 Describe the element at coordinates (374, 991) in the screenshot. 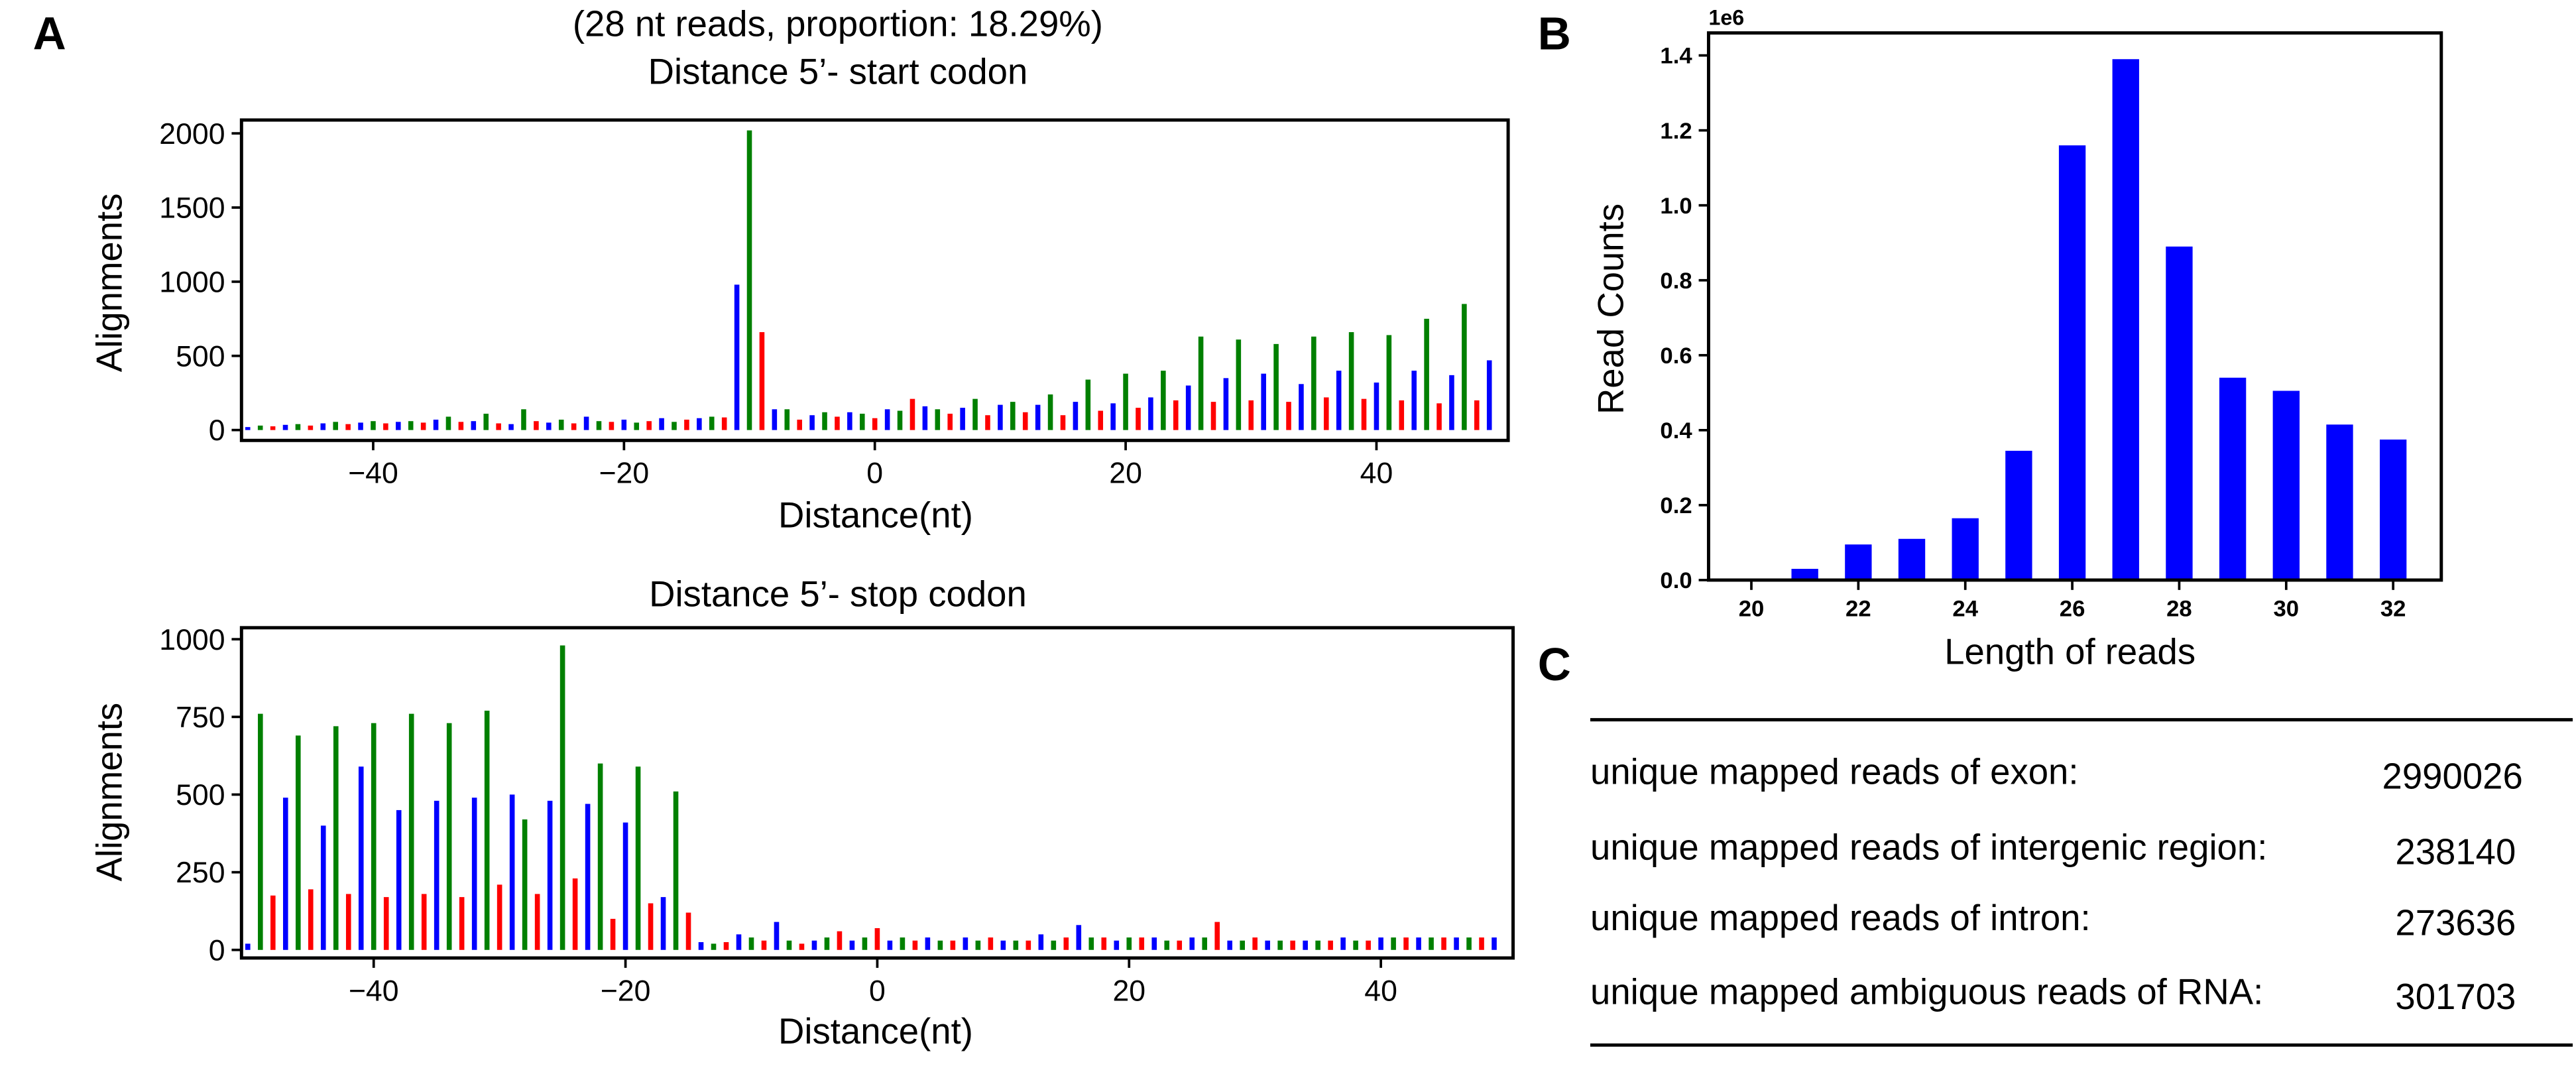

I see `x-tick-label: −40` at that location.